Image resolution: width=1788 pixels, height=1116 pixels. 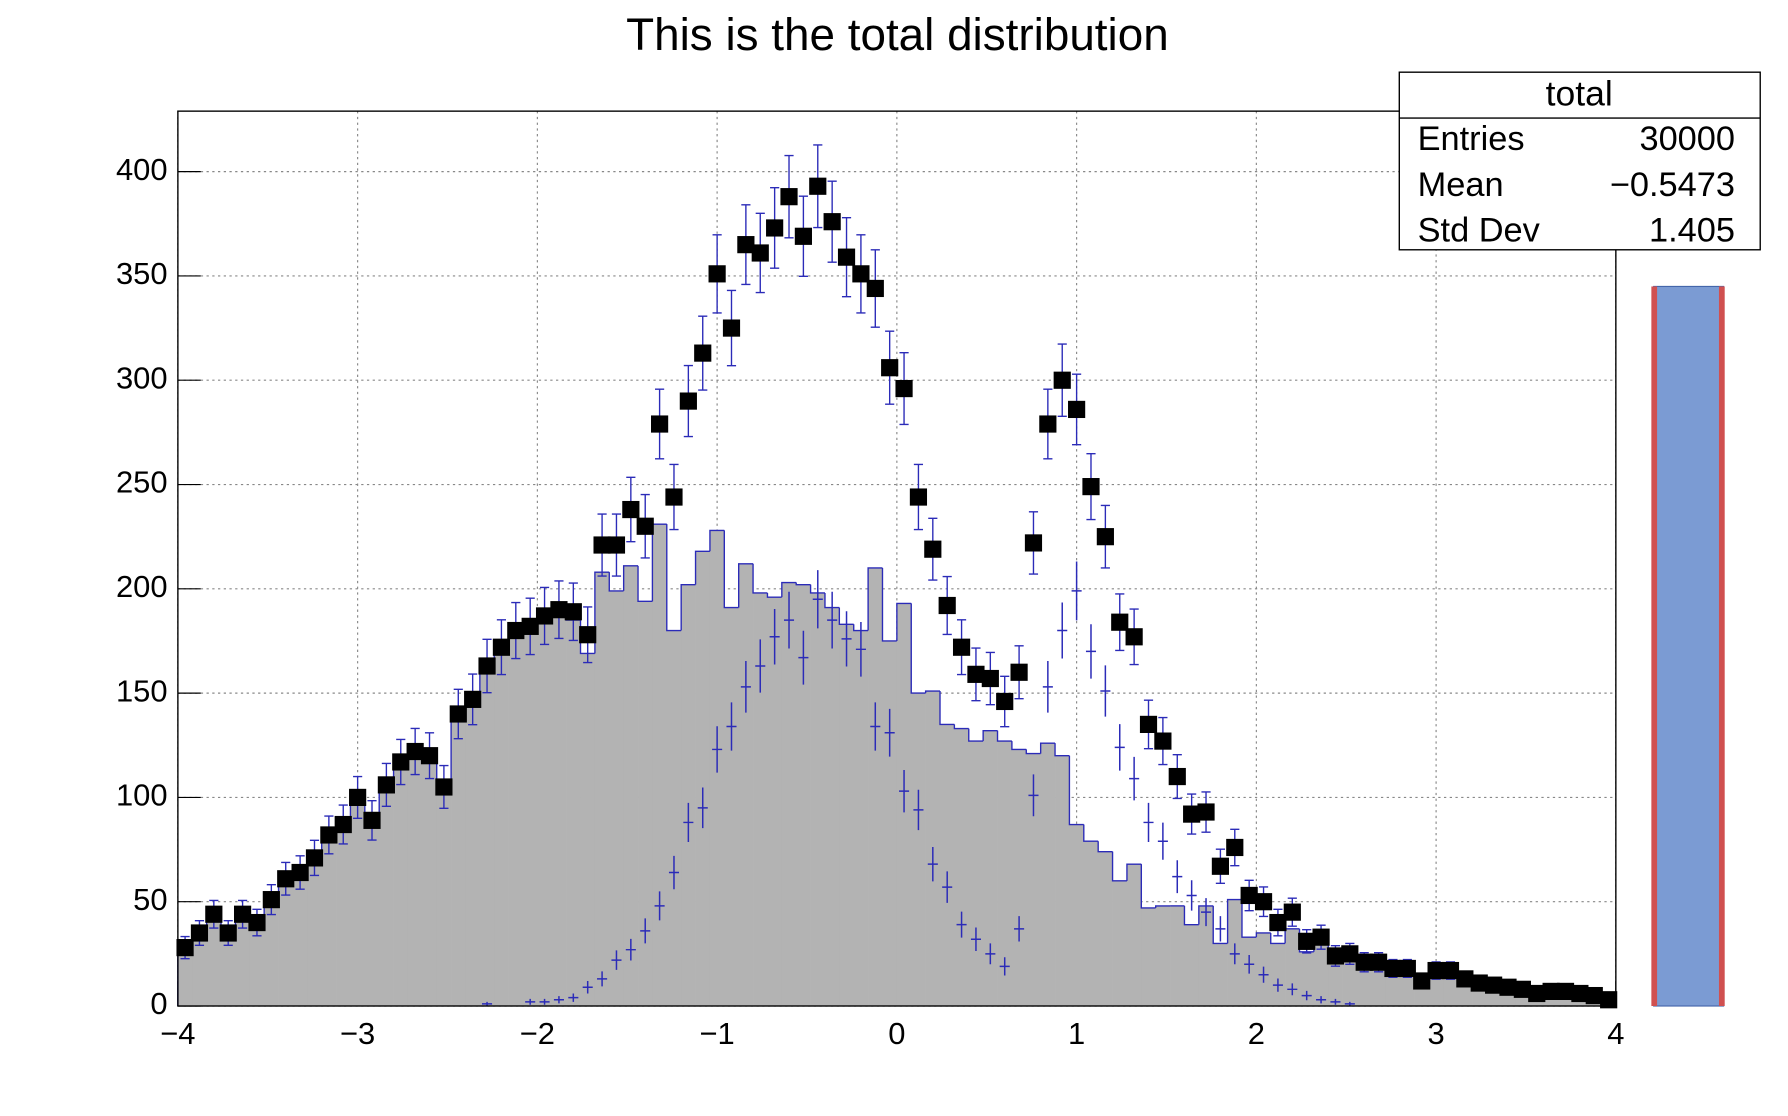 I want to click on chart-title: This is the total distribution, so click(x=897, y=34).